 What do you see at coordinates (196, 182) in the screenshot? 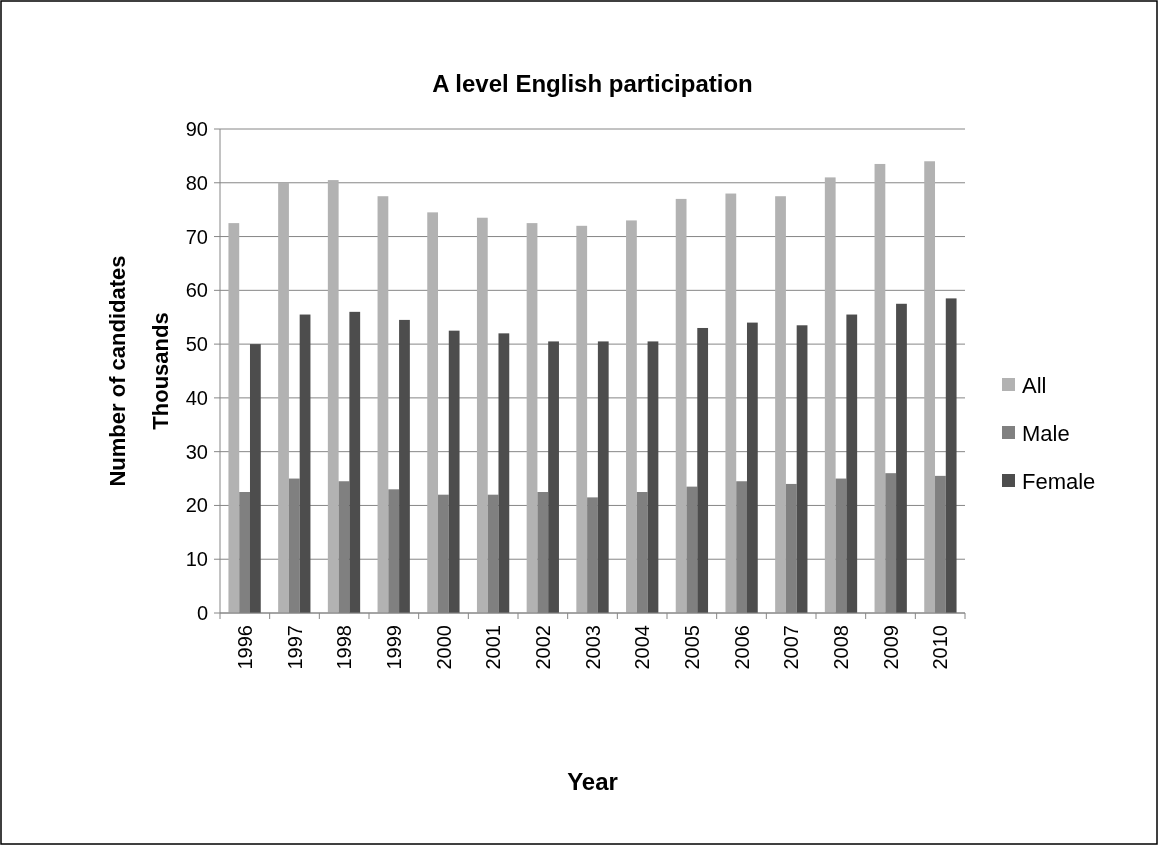
I see `y-tick-label: 80` at bounding box center [196, 182].